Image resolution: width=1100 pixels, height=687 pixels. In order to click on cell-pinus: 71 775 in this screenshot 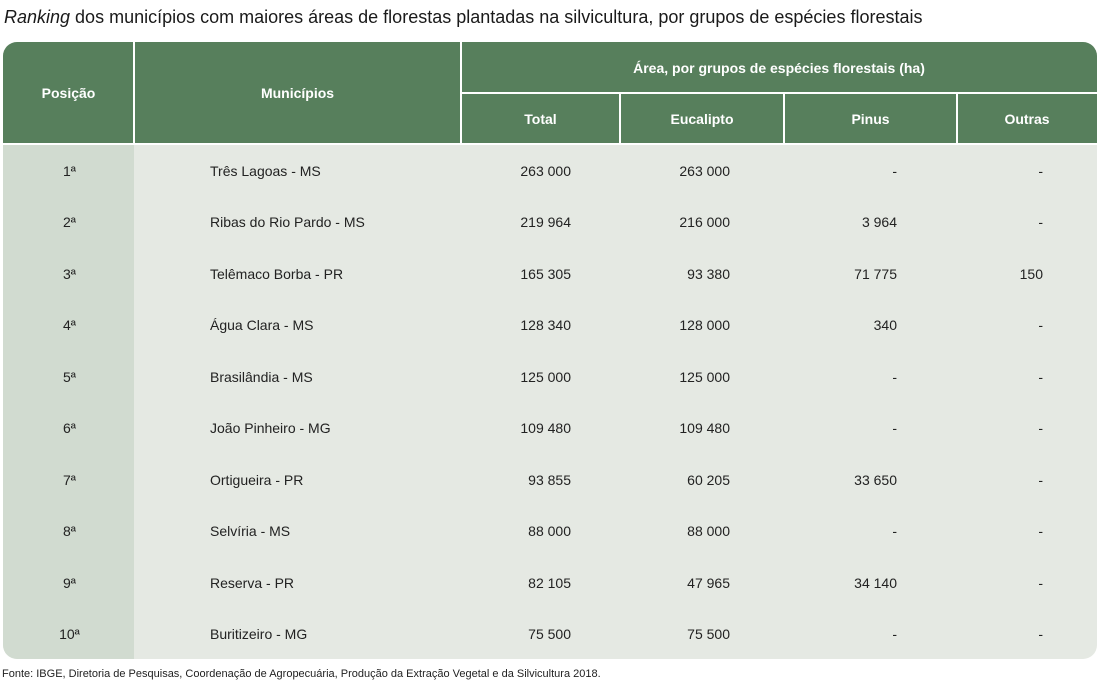, I will do `click(875, 273)`.